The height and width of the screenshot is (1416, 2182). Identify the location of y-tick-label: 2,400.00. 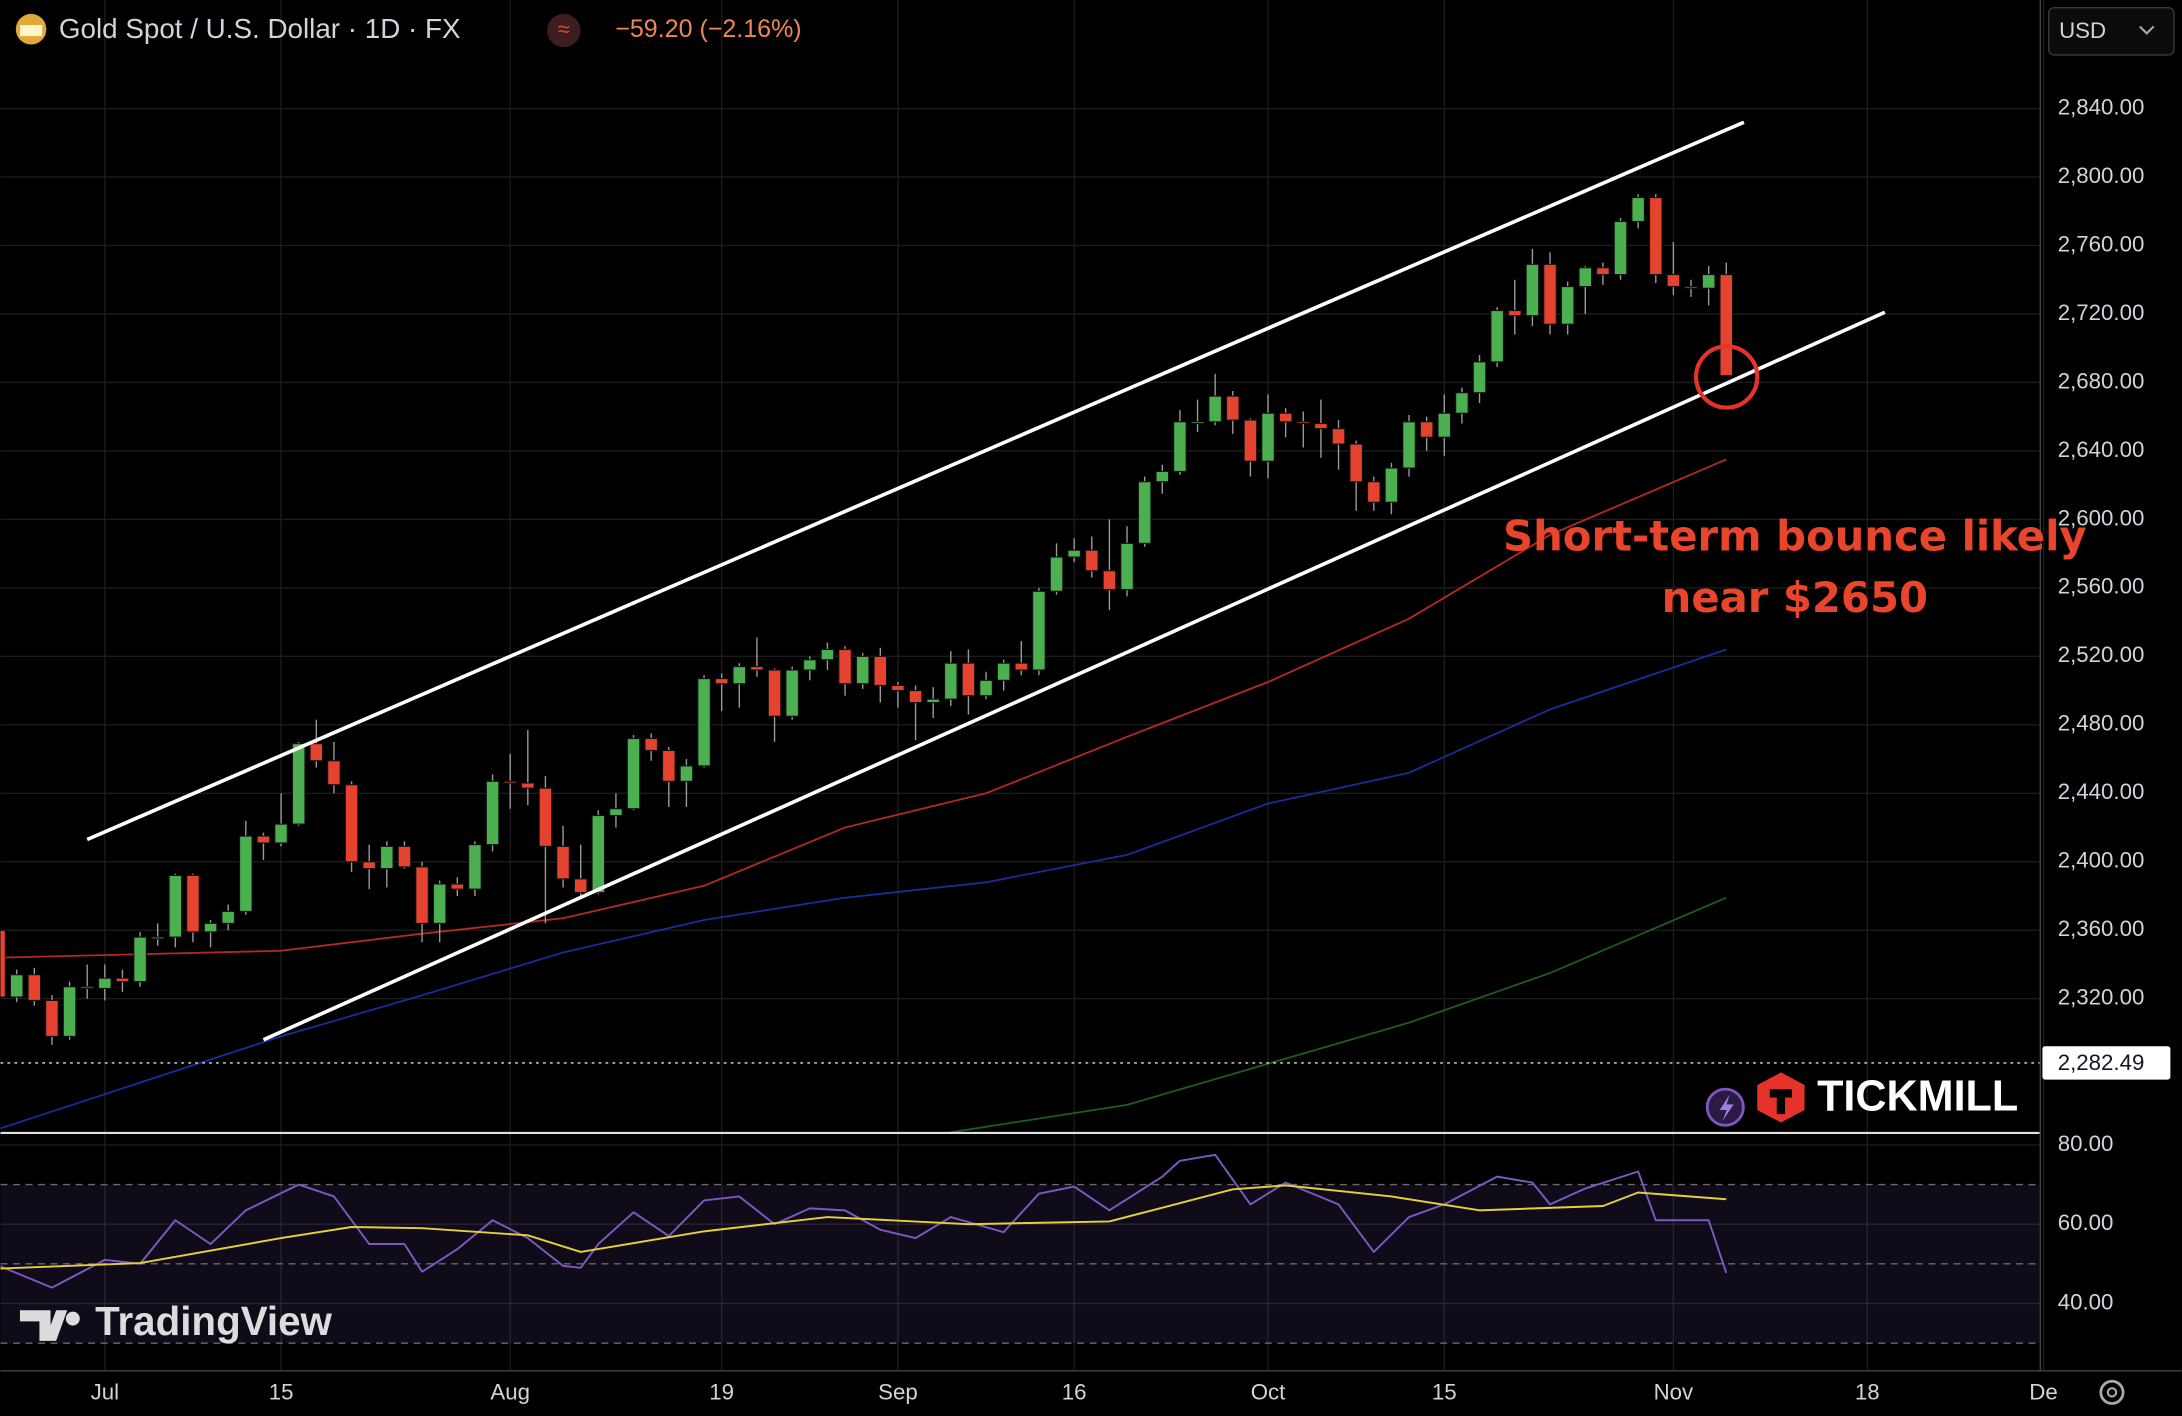
(2101, 860).